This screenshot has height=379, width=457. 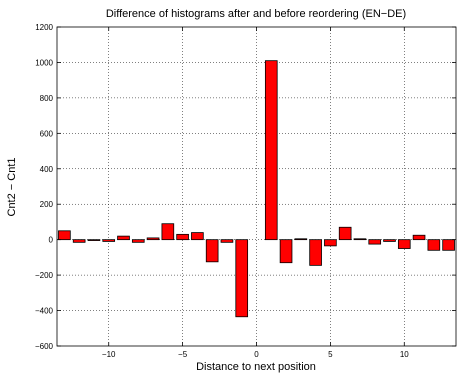 I want to click on x-axis-label: Distance to next position, so click(x=256, y=367).